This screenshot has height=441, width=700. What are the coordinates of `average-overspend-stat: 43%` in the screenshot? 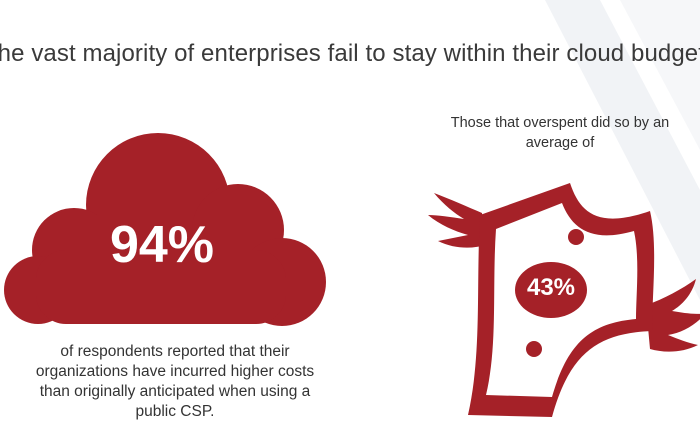 It's located at (551, 287).